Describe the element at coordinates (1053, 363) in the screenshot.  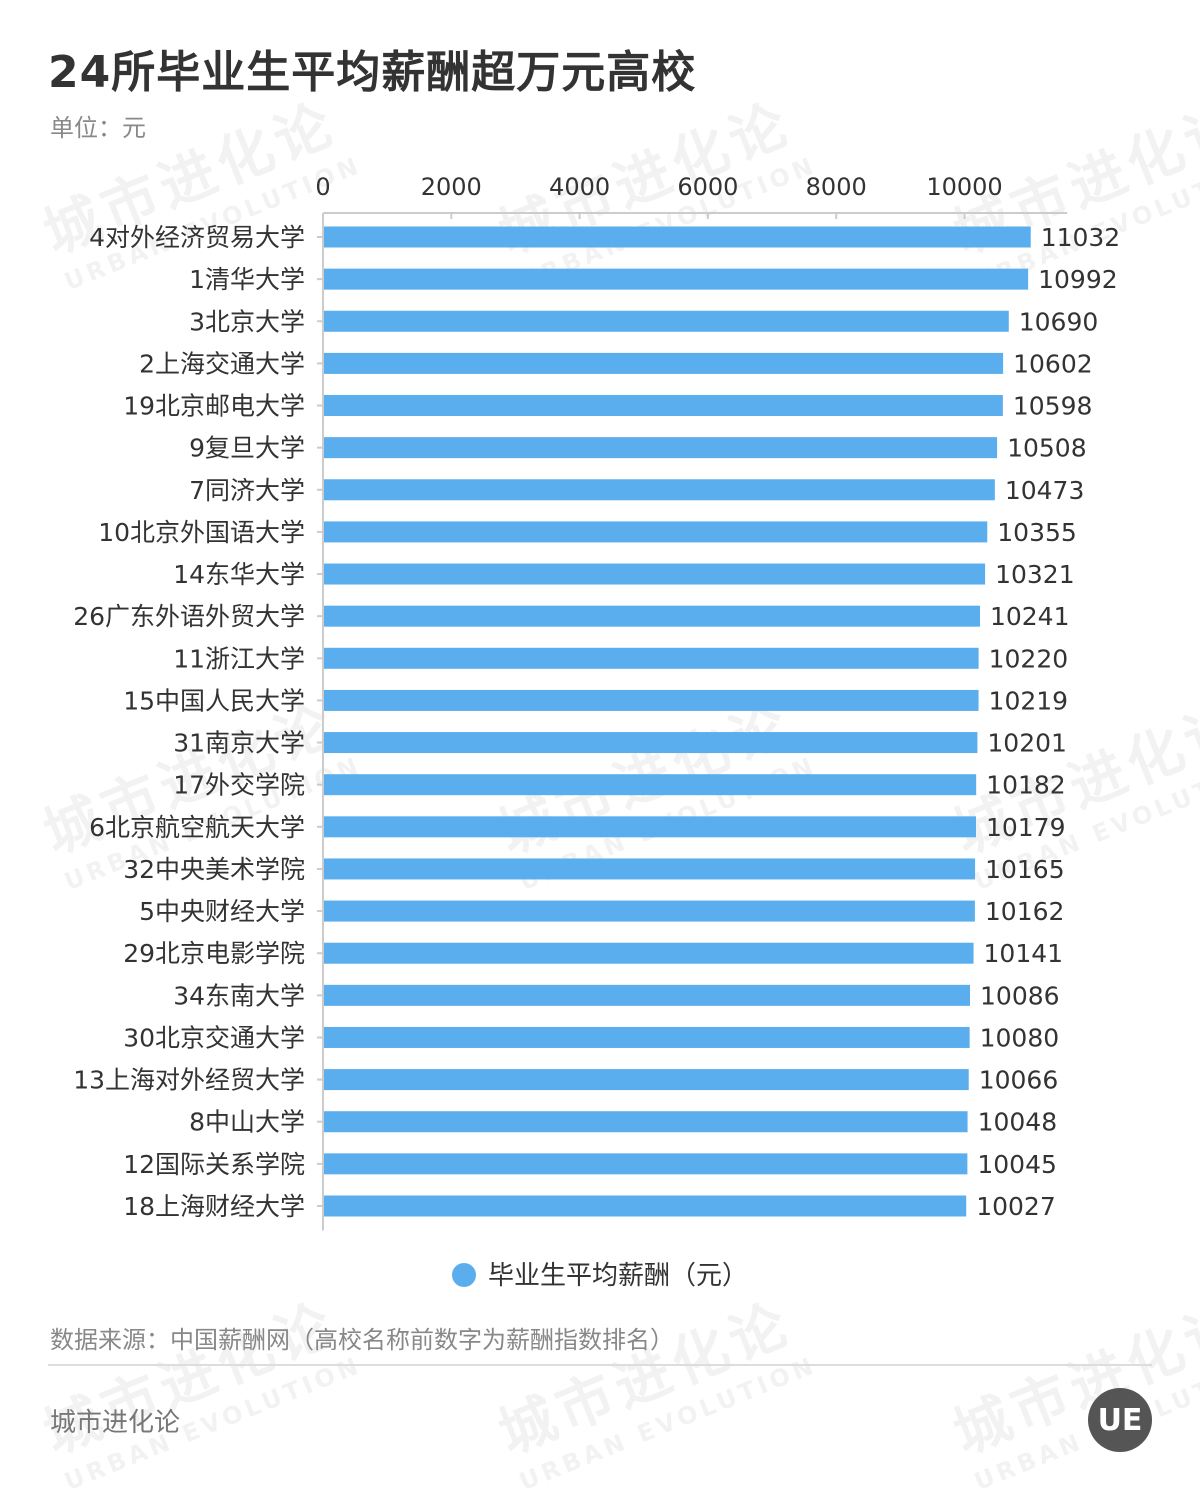
I see `value-label: 10602` at that location.